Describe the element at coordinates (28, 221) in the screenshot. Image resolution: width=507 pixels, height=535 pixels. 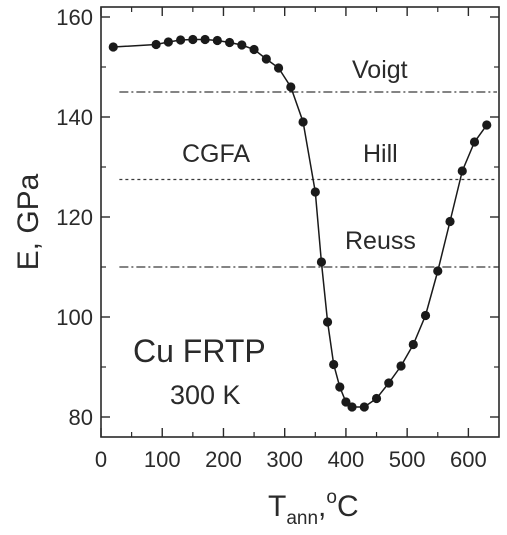
I see `y-axis-title: E, GPa` at that location.